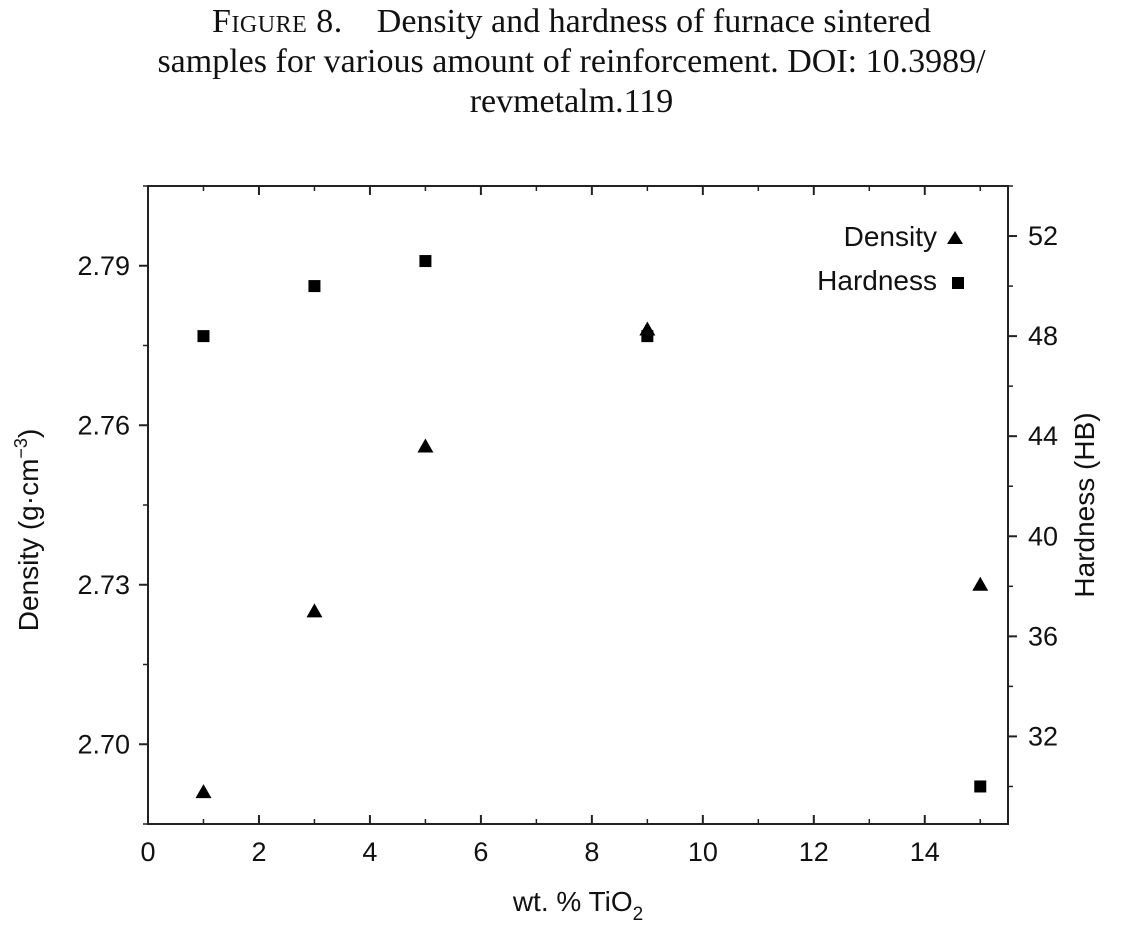 The image size is (1143, 938). What do you see at coordinates (1043, 736) in the screenshot?
I see `y-right-tick-label: 32` at bounding box center [1043, 736].